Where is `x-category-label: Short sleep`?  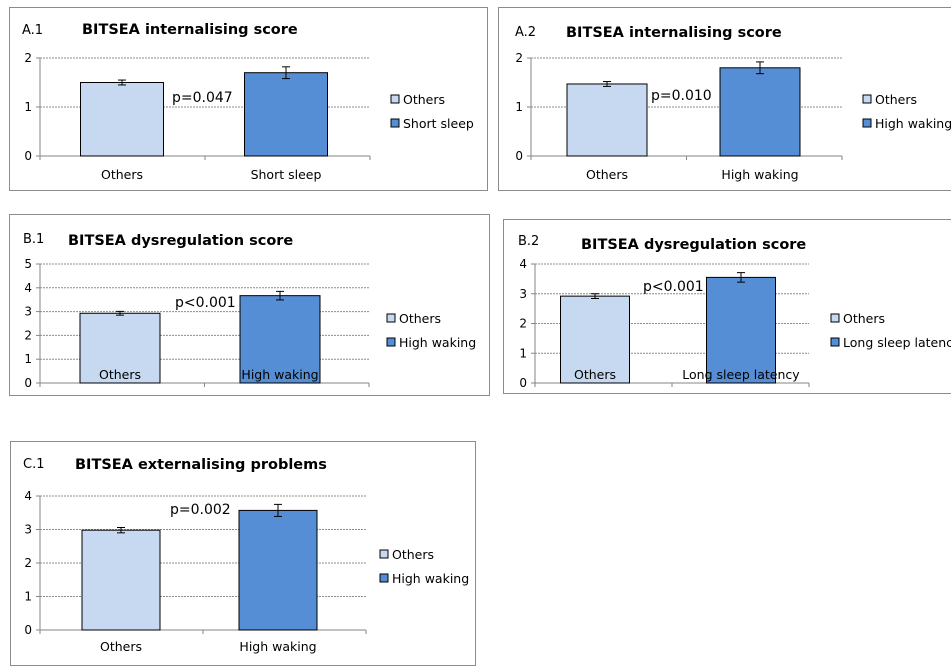
x-category-label: Short sleep is located at coordinates (286, 174).